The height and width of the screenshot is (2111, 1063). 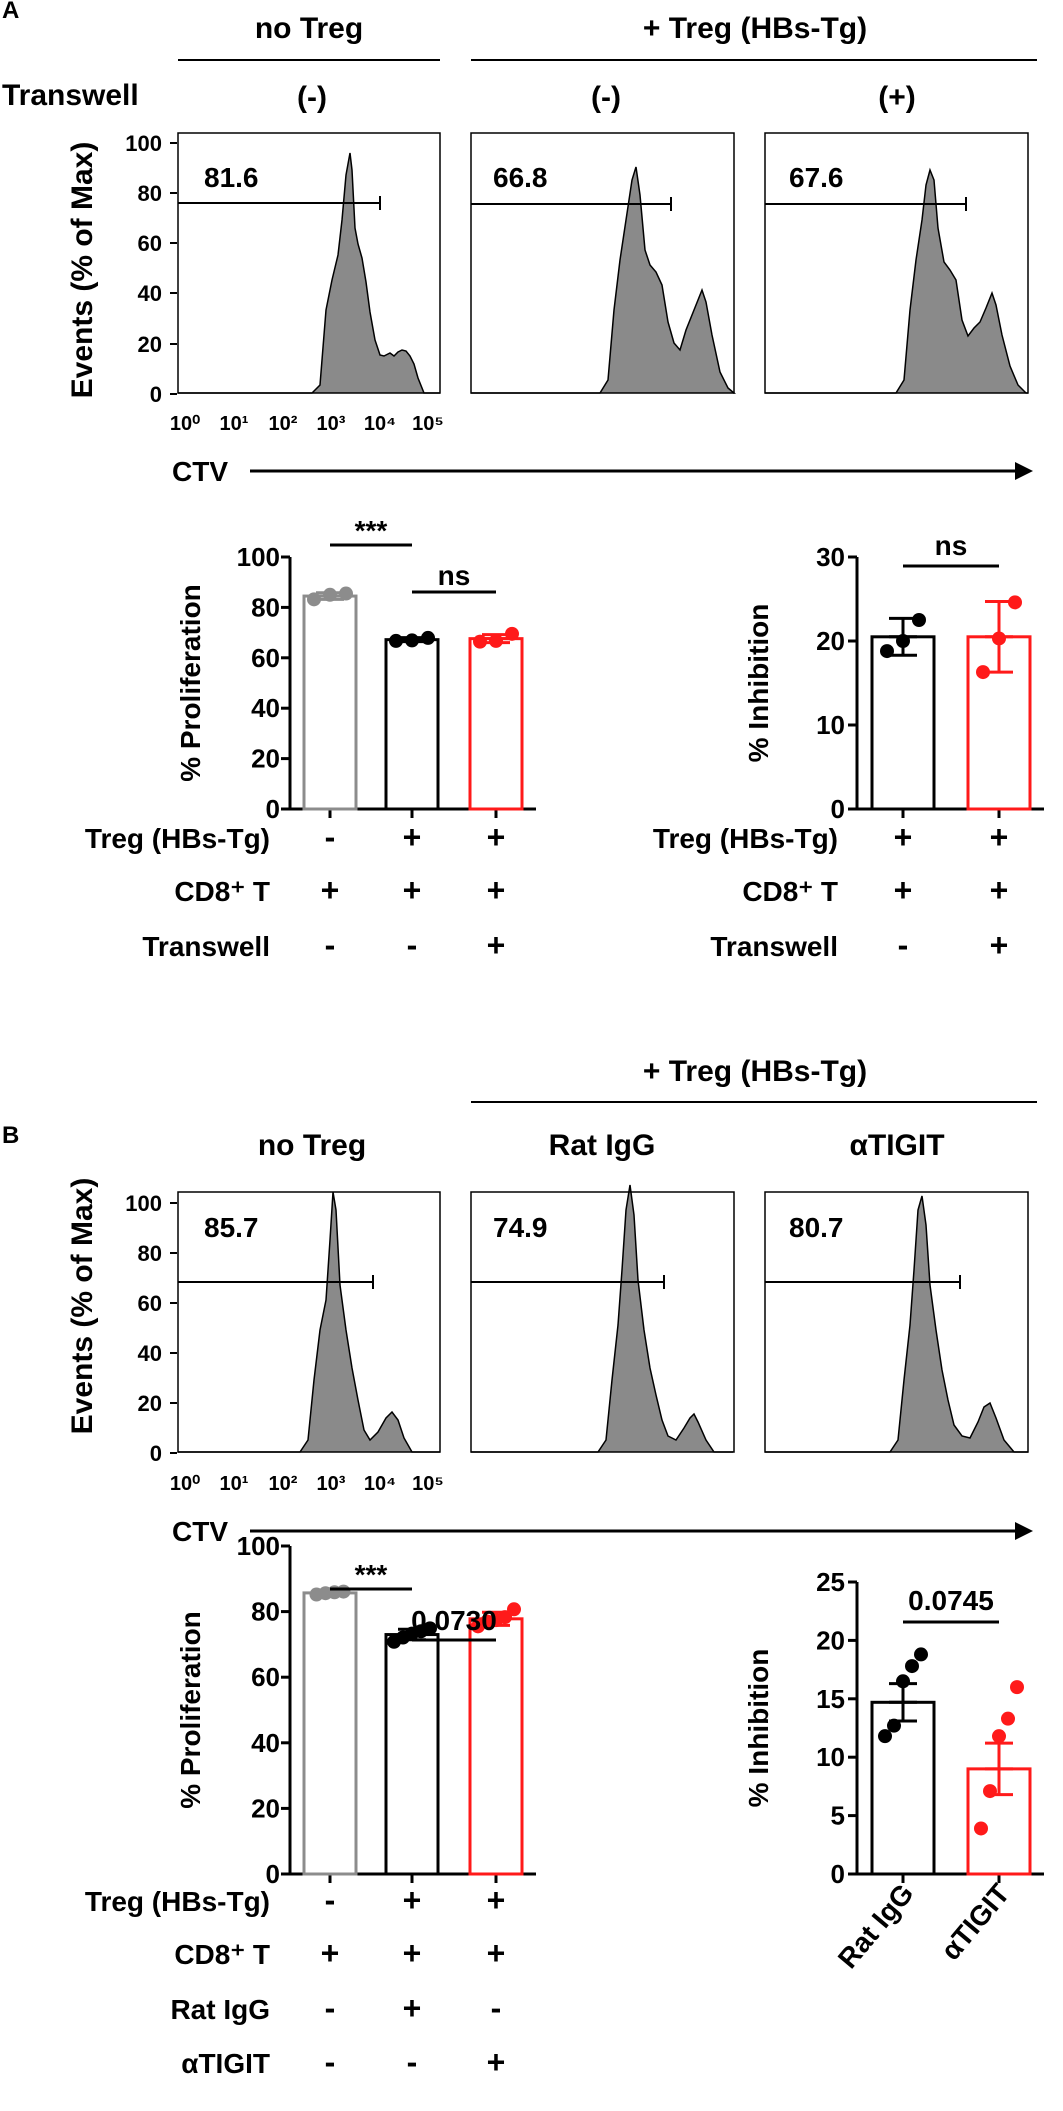 I want to click on y-axis-label: % Proliferation, so click(x=190, y=1710).